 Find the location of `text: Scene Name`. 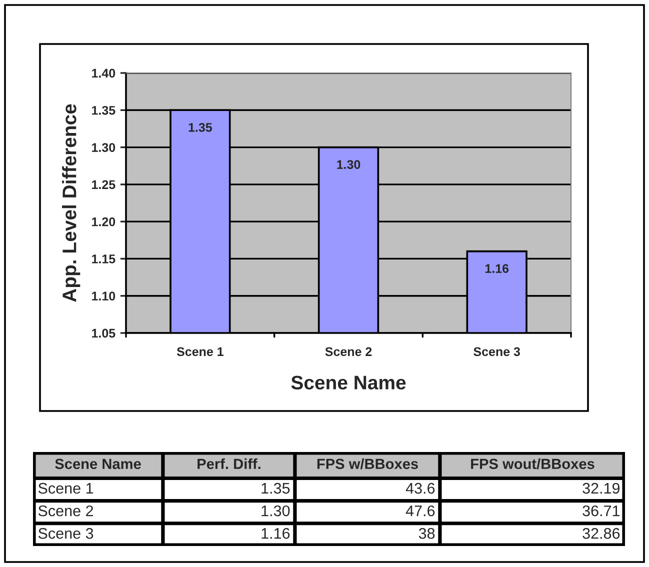

text: Scene Name is located at coordinates (98, 464).